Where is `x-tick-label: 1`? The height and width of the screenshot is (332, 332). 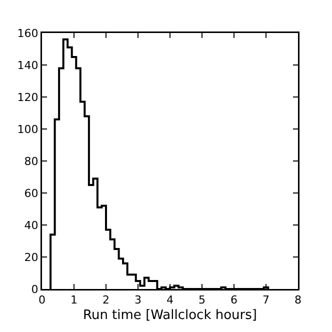
x-tick-label: 1 is located at coordinates (74, 300).